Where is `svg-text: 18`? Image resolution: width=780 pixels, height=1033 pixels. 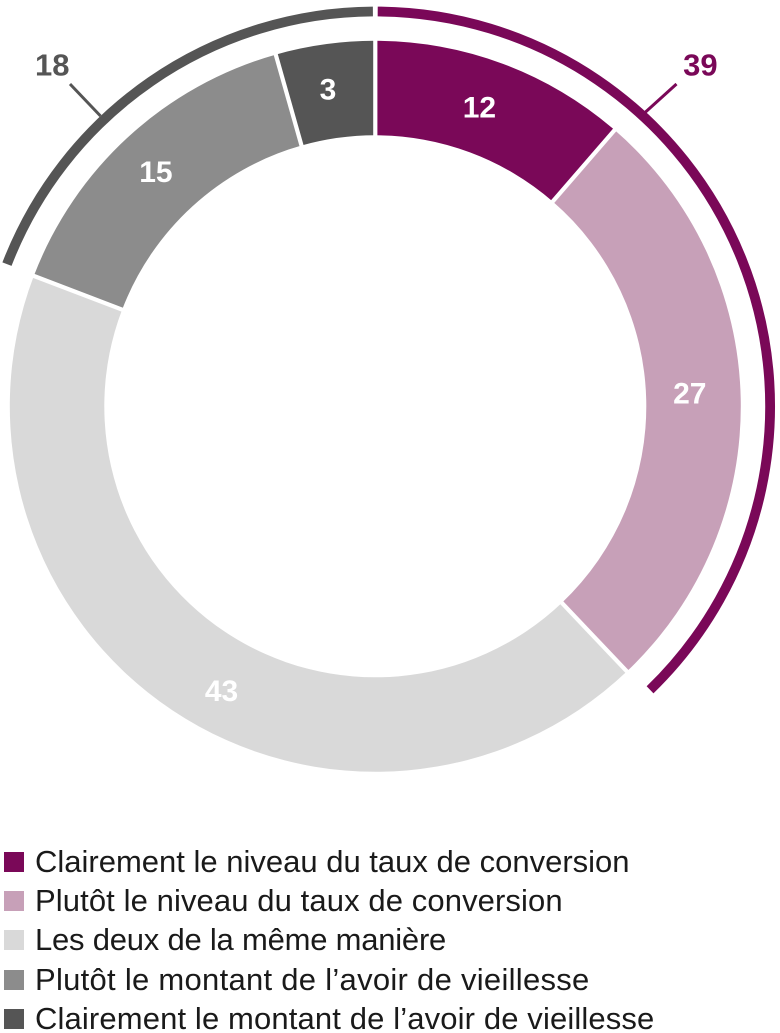
svg-text: 18 is located at coordinates (52, 65).